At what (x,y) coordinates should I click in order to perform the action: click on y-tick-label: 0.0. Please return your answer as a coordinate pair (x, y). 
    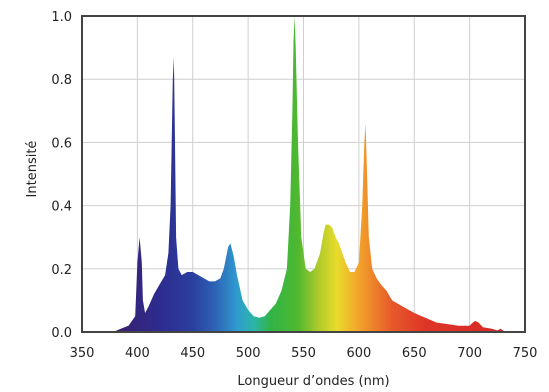
    Looking at the image, I should click on (61, 333).